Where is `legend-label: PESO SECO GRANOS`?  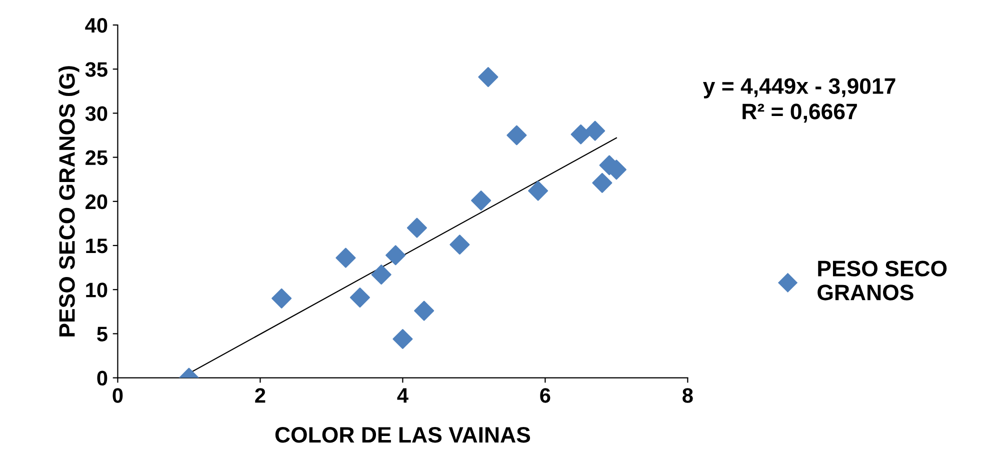
legend-label: PESO SECO GRANOS is located at coordinates (882, 280).